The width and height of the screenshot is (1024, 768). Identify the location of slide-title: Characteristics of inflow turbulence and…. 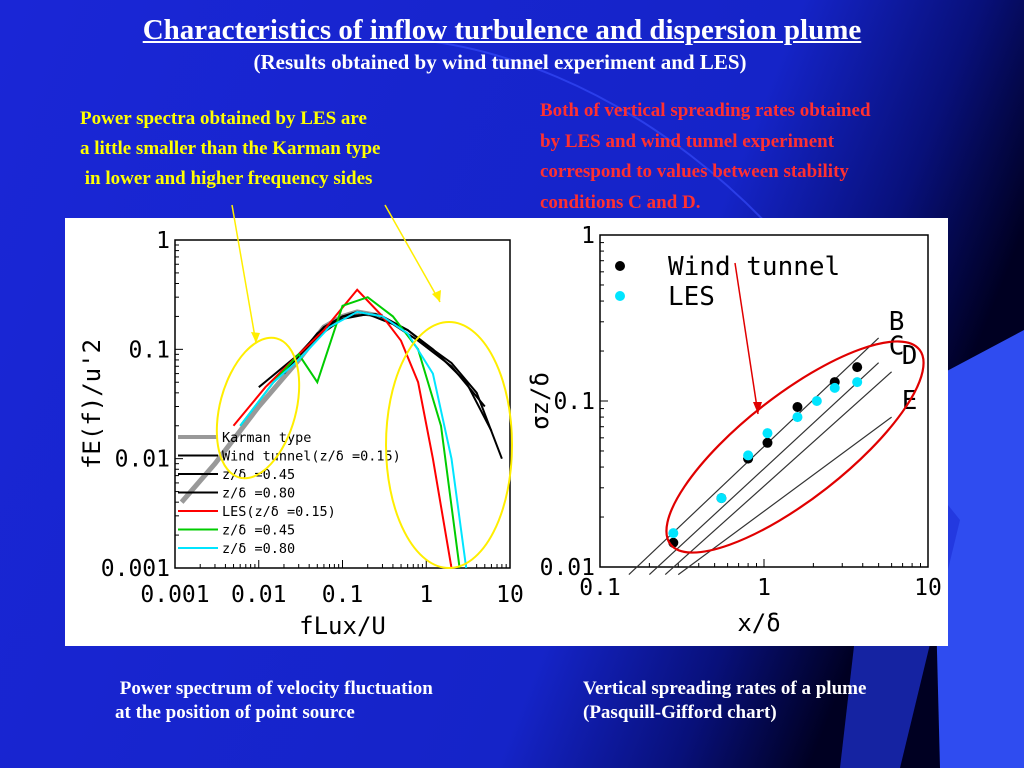
(502, 30).